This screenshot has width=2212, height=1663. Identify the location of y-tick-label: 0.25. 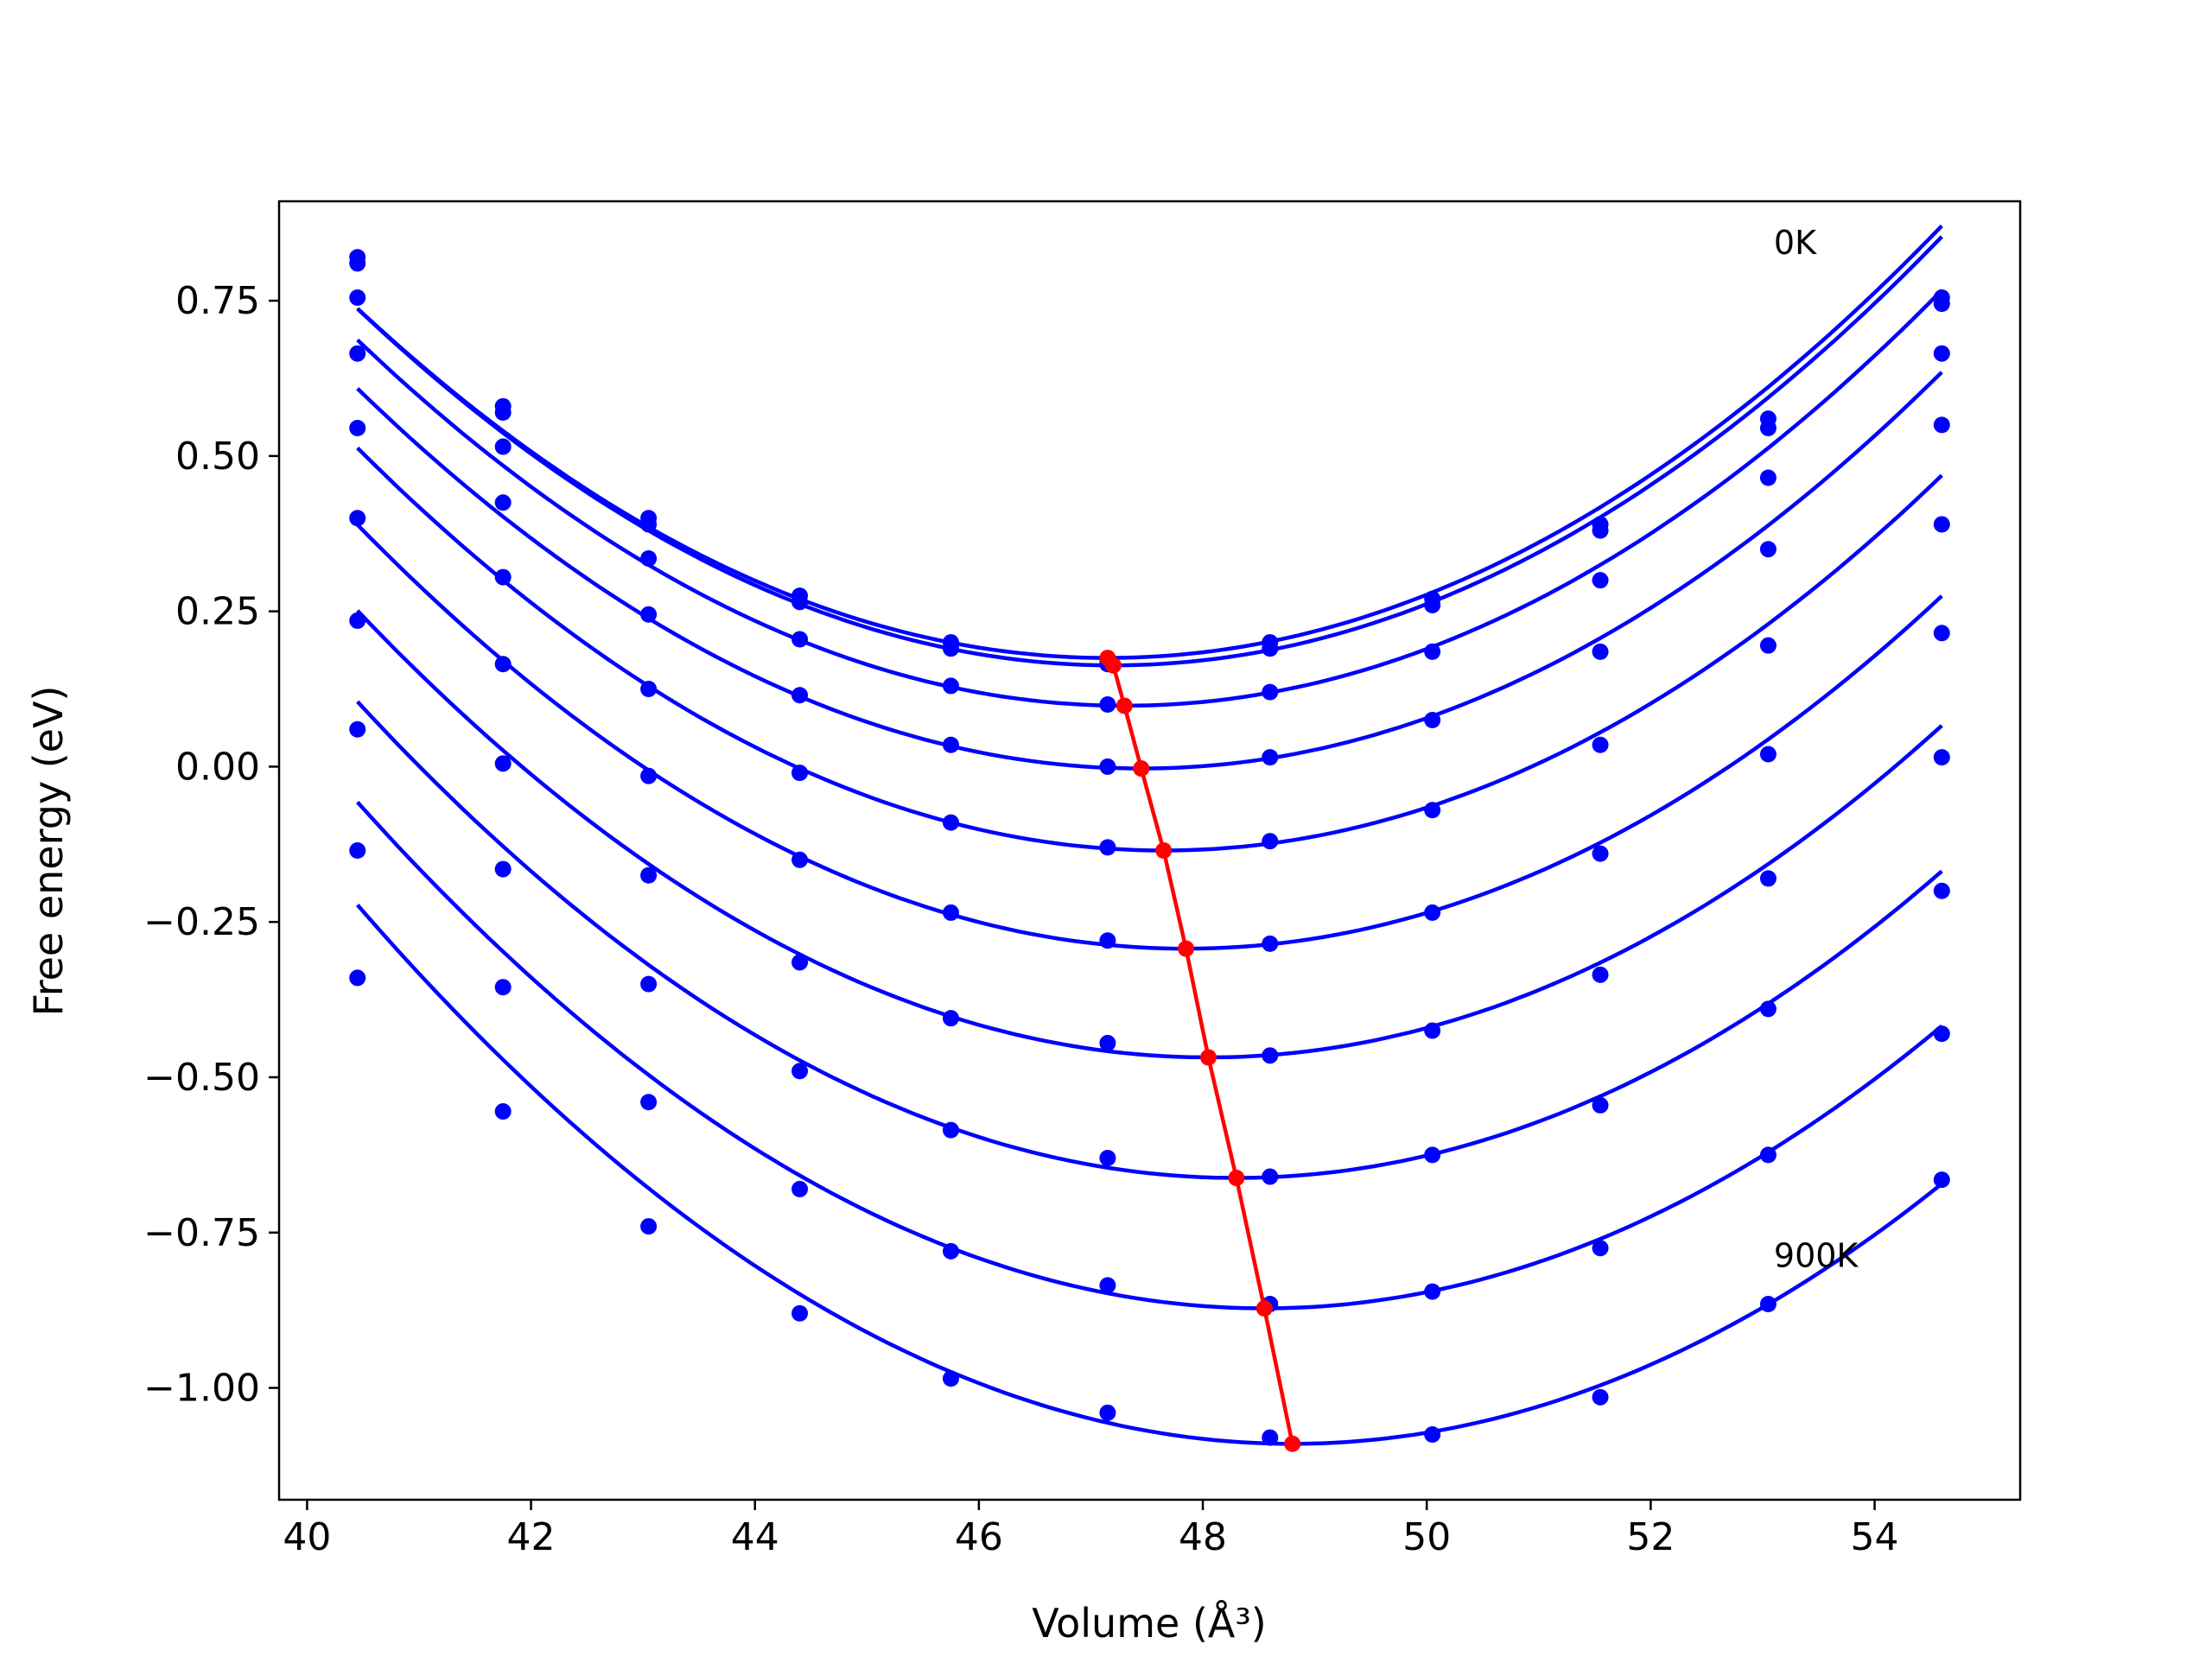
(217, 612).